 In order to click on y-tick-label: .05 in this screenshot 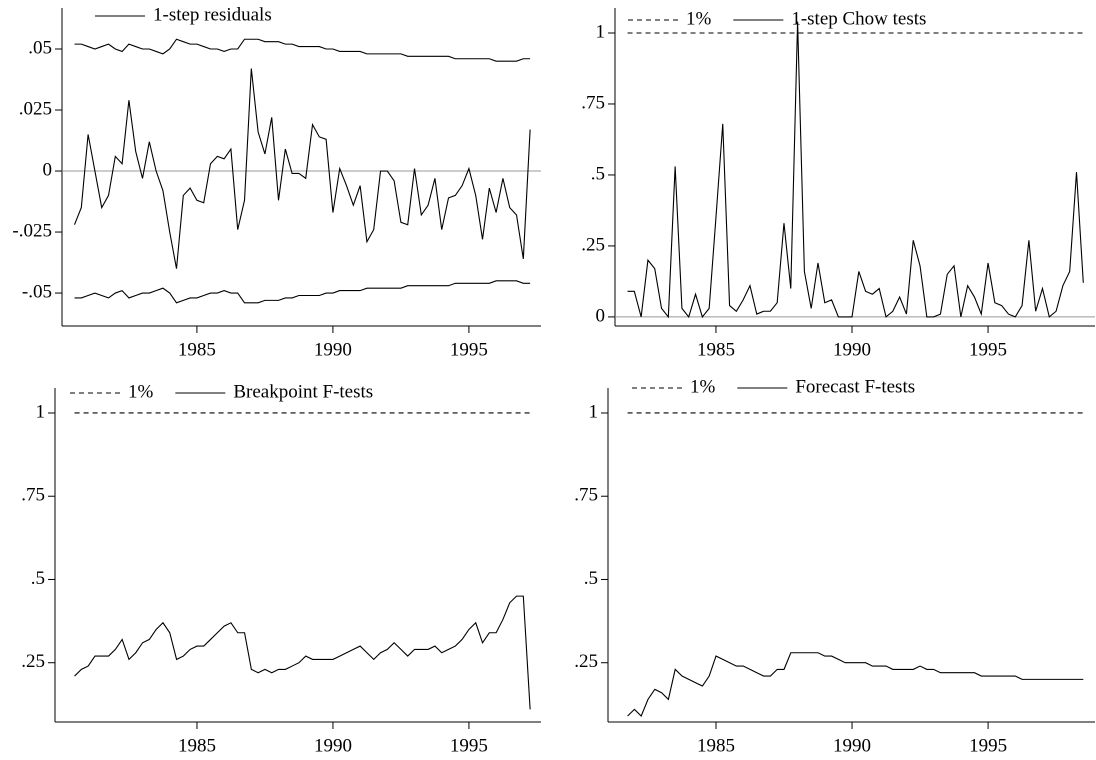, I will do `click(40, 47)`.